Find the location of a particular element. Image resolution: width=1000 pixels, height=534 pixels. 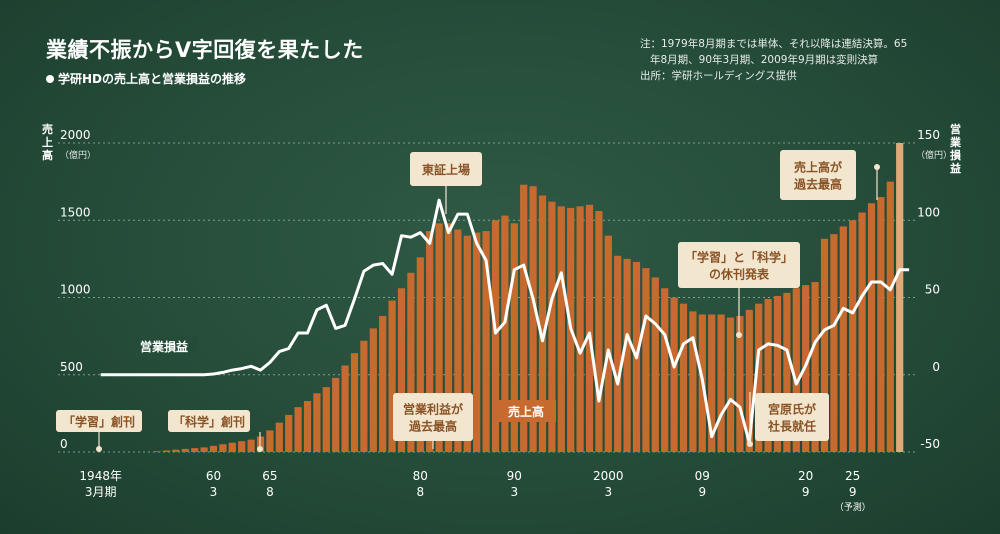

callout-text: 宮原氏が is located at coordinates (792, 409).